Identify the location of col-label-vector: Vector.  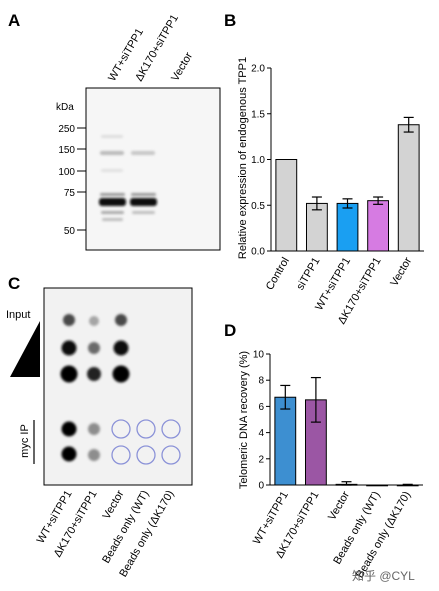
(114, 504).